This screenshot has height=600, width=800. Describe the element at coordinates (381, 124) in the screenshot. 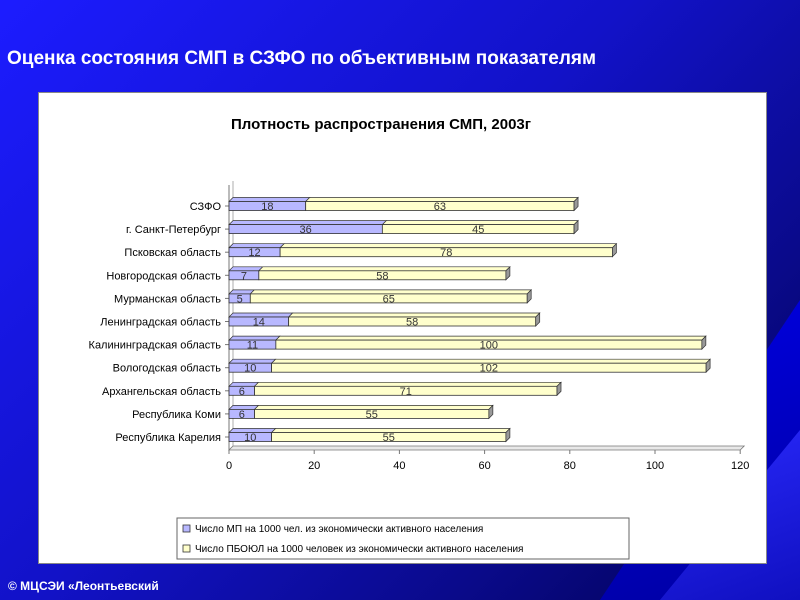

I see `chart-title: Плотность распространения СМП, 2003г` at that location.